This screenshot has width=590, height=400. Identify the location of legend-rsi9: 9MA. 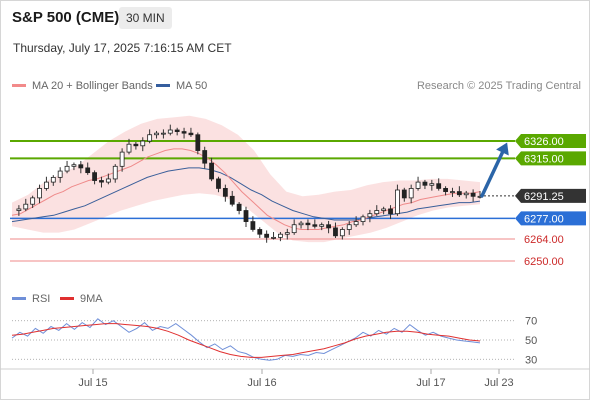
(81, 299).